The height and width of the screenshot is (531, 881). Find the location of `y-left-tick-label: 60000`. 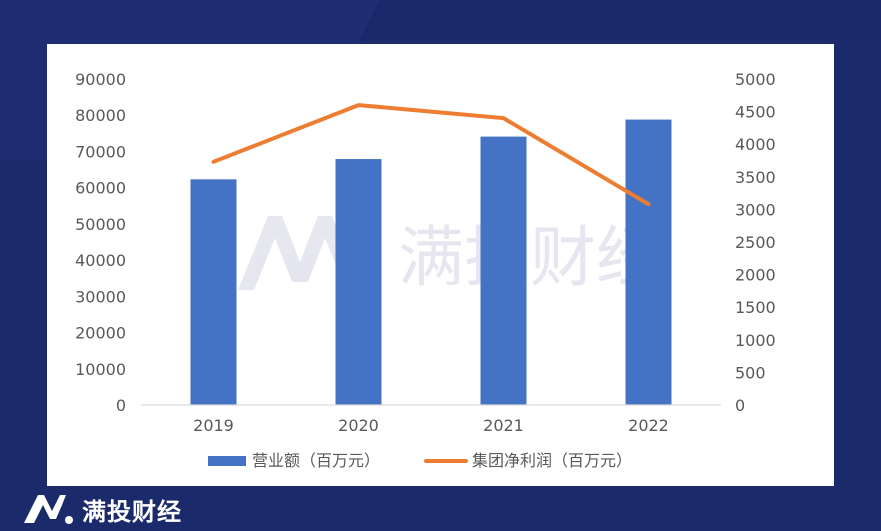

y-left-tick-label: 60000 is located at coordinates (100, 188).